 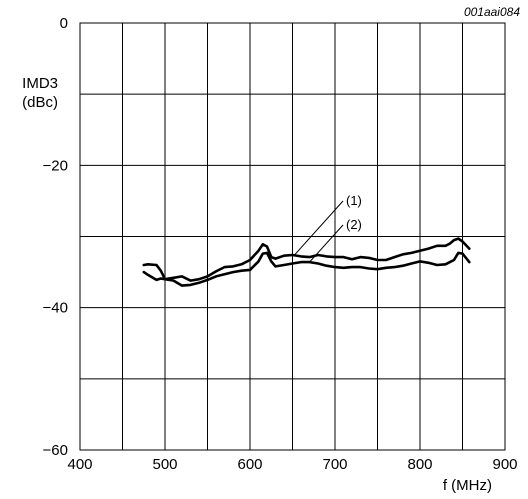 I want to click on x-axis-label: f (MHz), so click(x=467, y=485).